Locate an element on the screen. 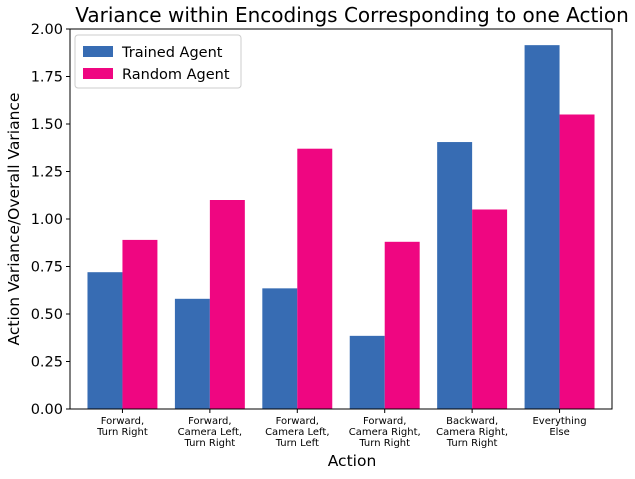 This screenshot has width=635, height=479. legend: Trained Agent Random Agent is located at coordinates (158, 61).